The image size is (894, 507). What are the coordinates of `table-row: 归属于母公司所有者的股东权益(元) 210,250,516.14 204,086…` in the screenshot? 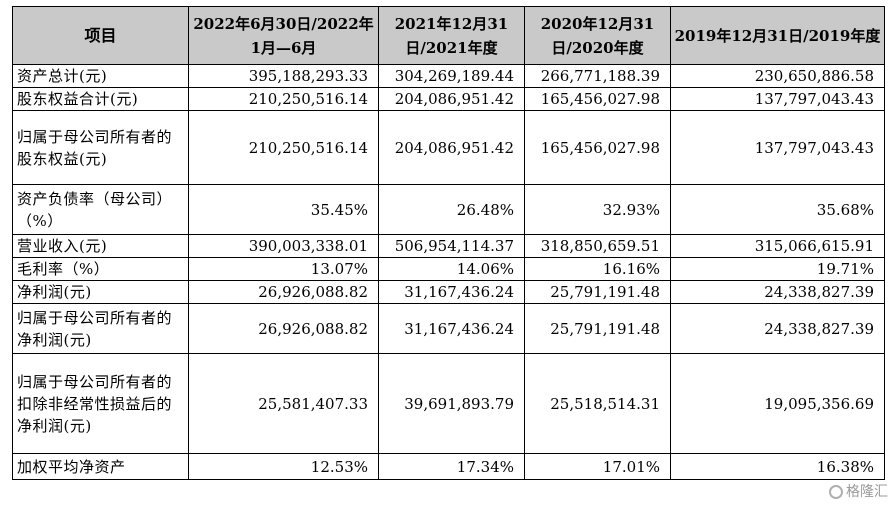 It's located at (448, 147).